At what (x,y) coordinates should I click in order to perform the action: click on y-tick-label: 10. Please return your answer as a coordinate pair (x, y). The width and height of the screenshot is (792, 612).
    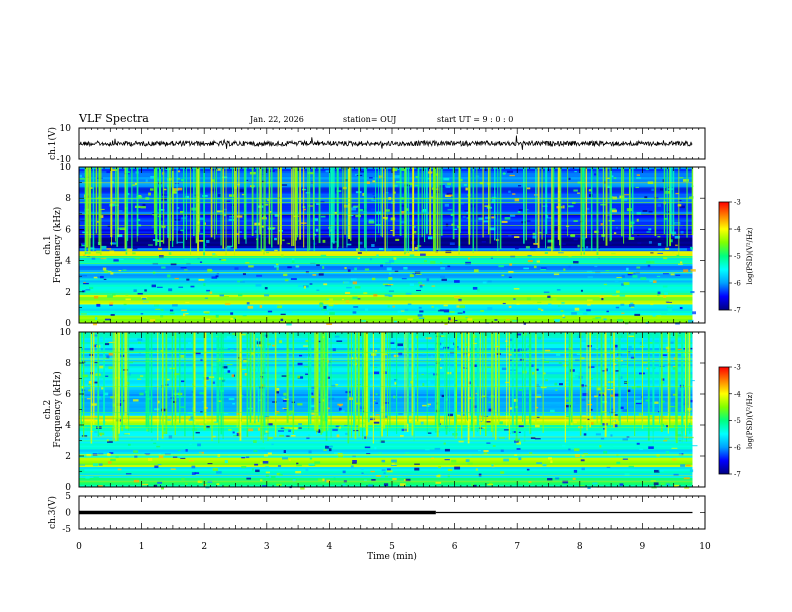
    Looking at the image, I should click on (66, 333).